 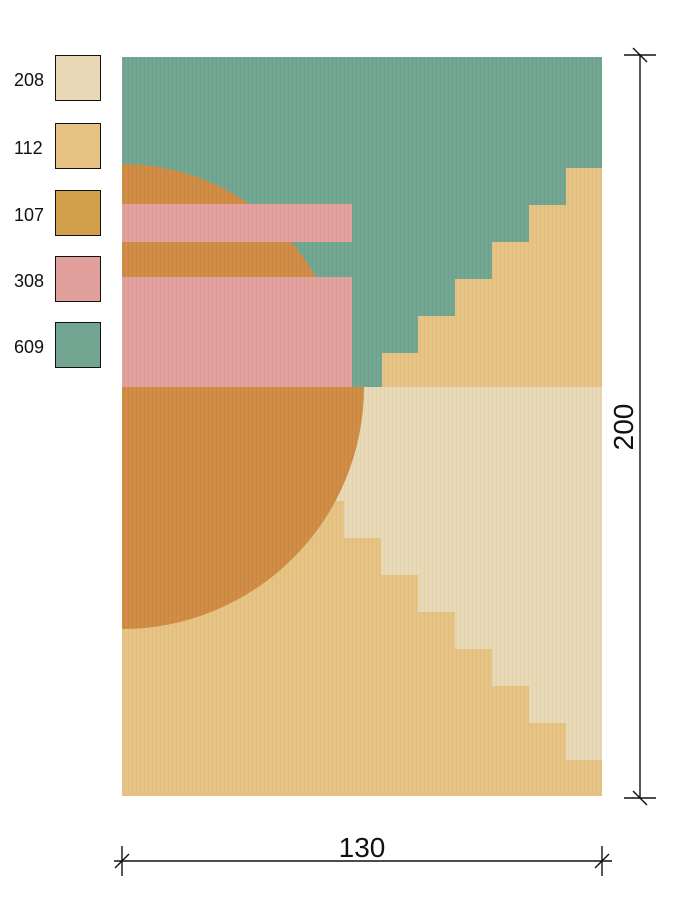 I want to click on legend-item-308: 308, so click(x=55, y=281).